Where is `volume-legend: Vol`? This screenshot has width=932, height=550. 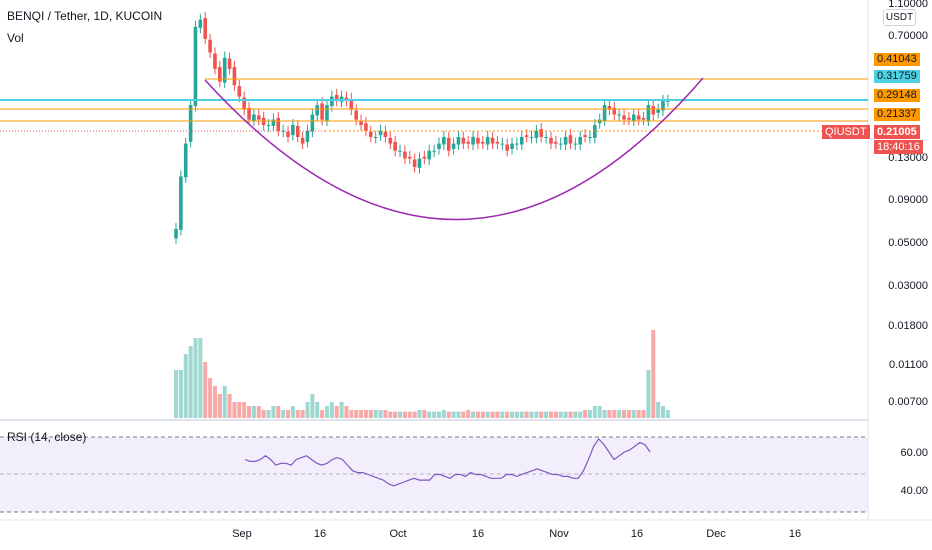 volume-legend: Vol is located at coordinates (15, 38).